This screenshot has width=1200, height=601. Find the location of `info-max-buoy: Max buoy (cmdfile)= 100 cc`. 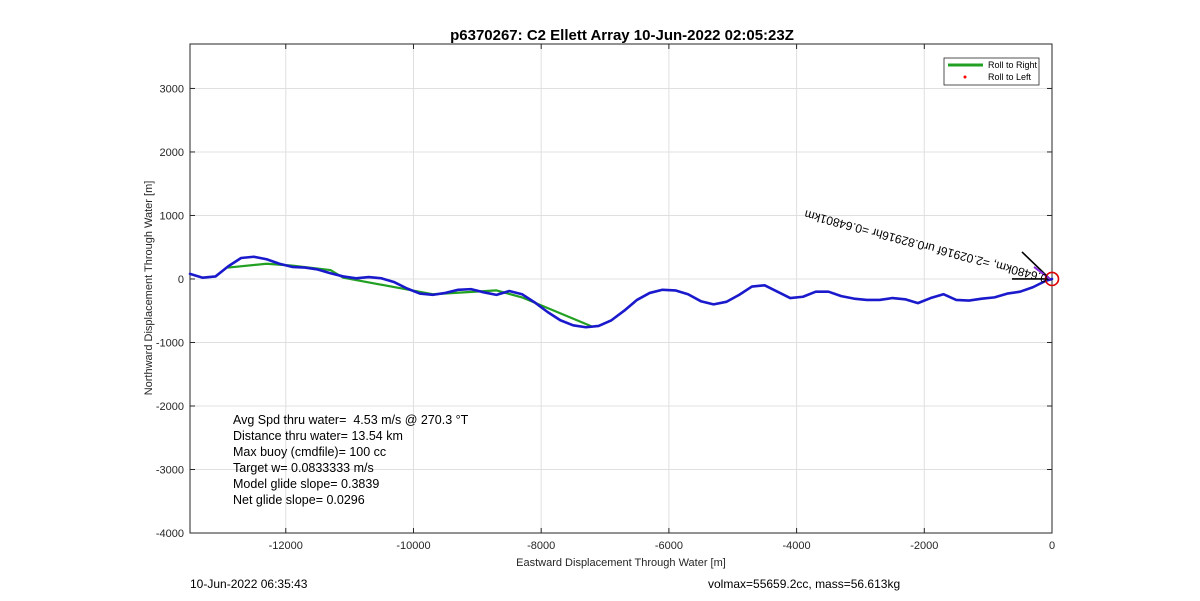

info-max-buoy: Max buoy (cmdfile)= 100 cc is located at coordinates (310, 452).